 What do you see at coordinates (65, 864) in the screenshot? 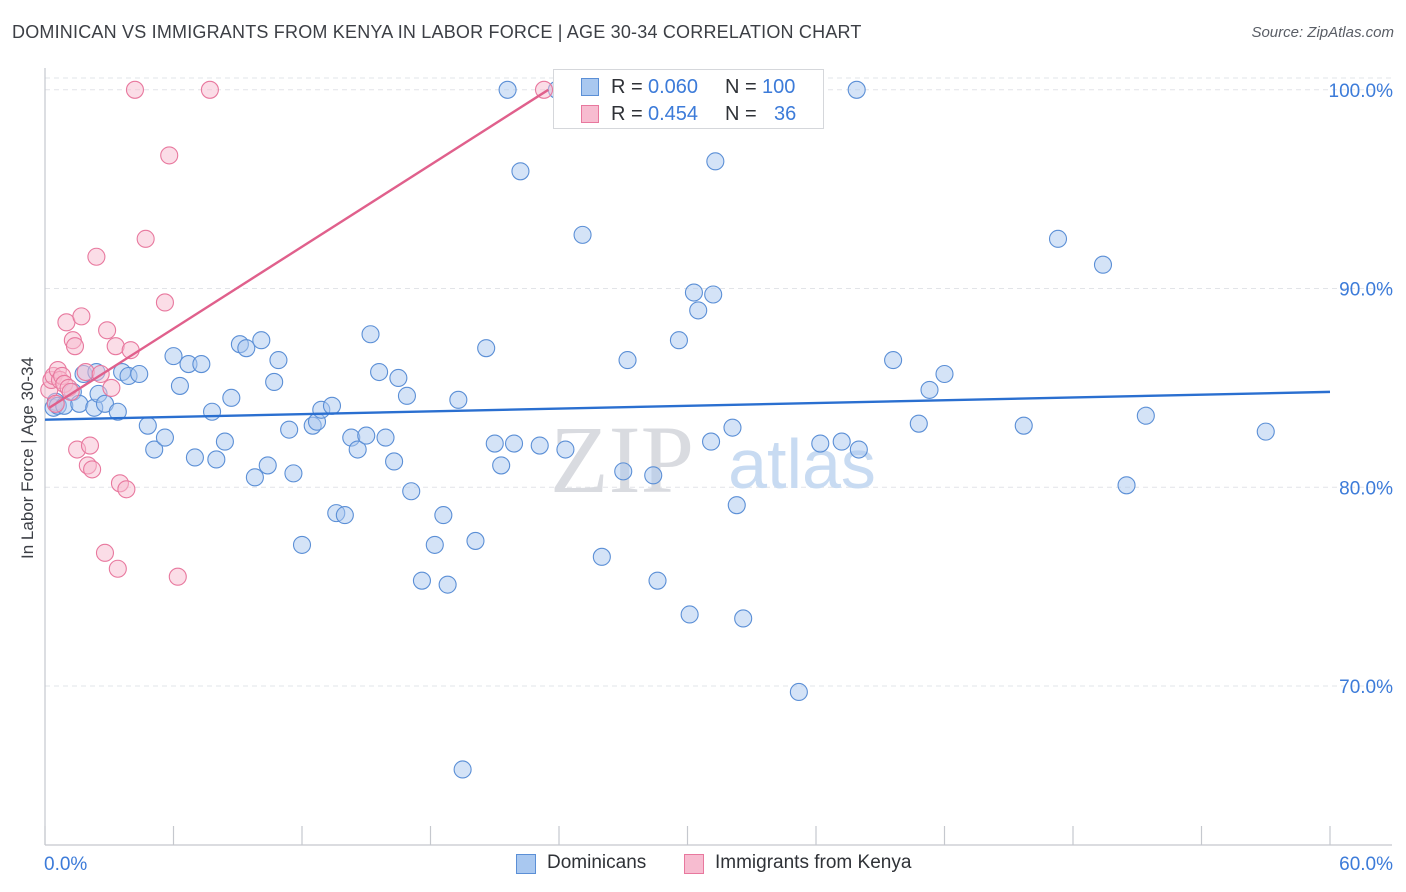
I see `x-tick-label: 0.0%` at bounding box center [65, 864].